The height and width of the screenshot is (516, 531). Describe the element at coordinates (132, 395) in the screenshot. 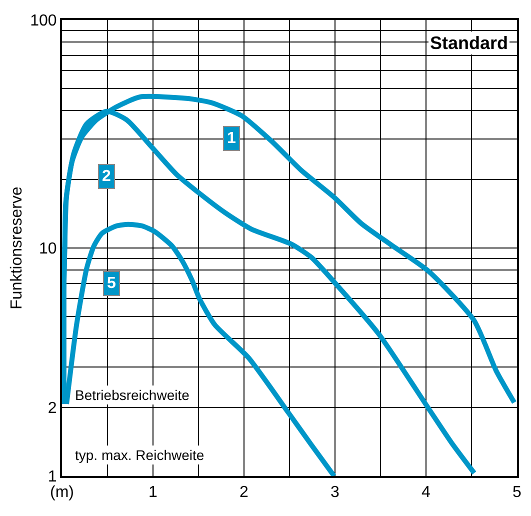

I see `annotation: Betriebsreichweite` at that location.